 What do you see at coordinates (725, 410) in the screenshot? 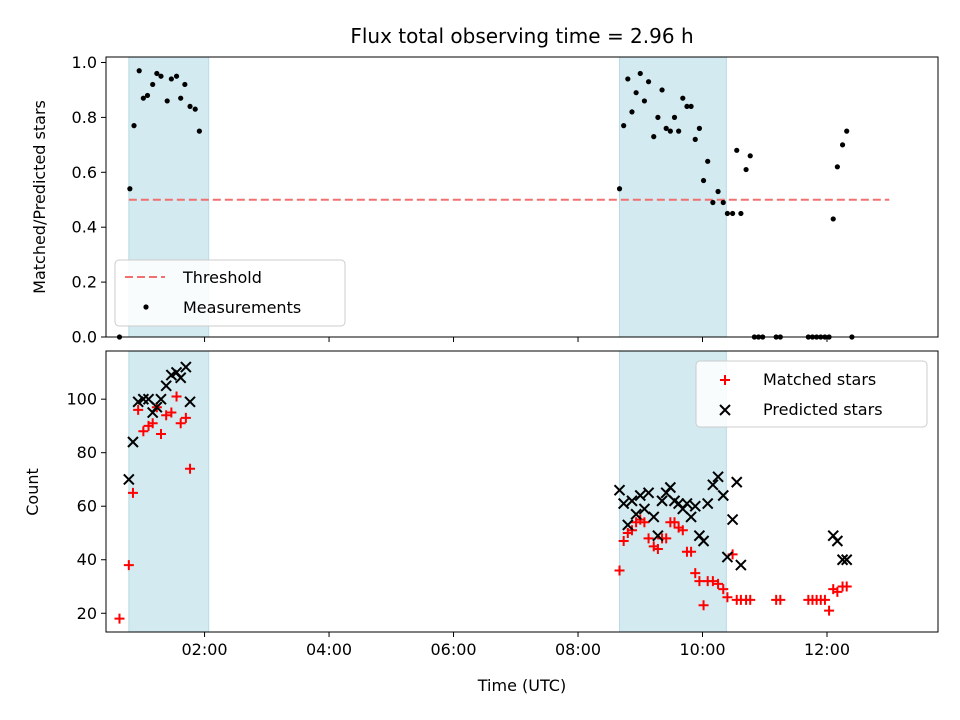
I see `legend-predicted-swatch` at bounding box center [725, 410].